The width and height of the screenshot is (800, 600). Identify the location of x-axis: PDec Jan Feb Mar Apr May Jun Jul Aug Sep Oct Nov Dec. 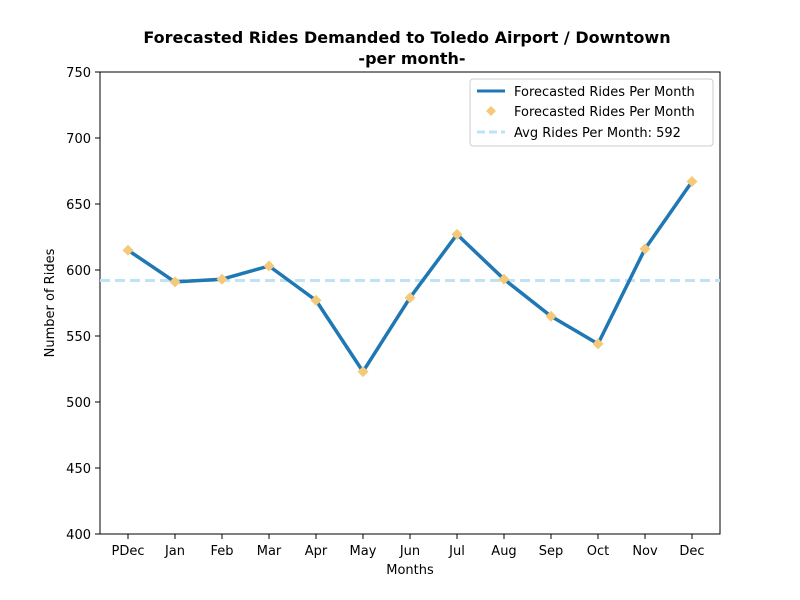
(408, 546).